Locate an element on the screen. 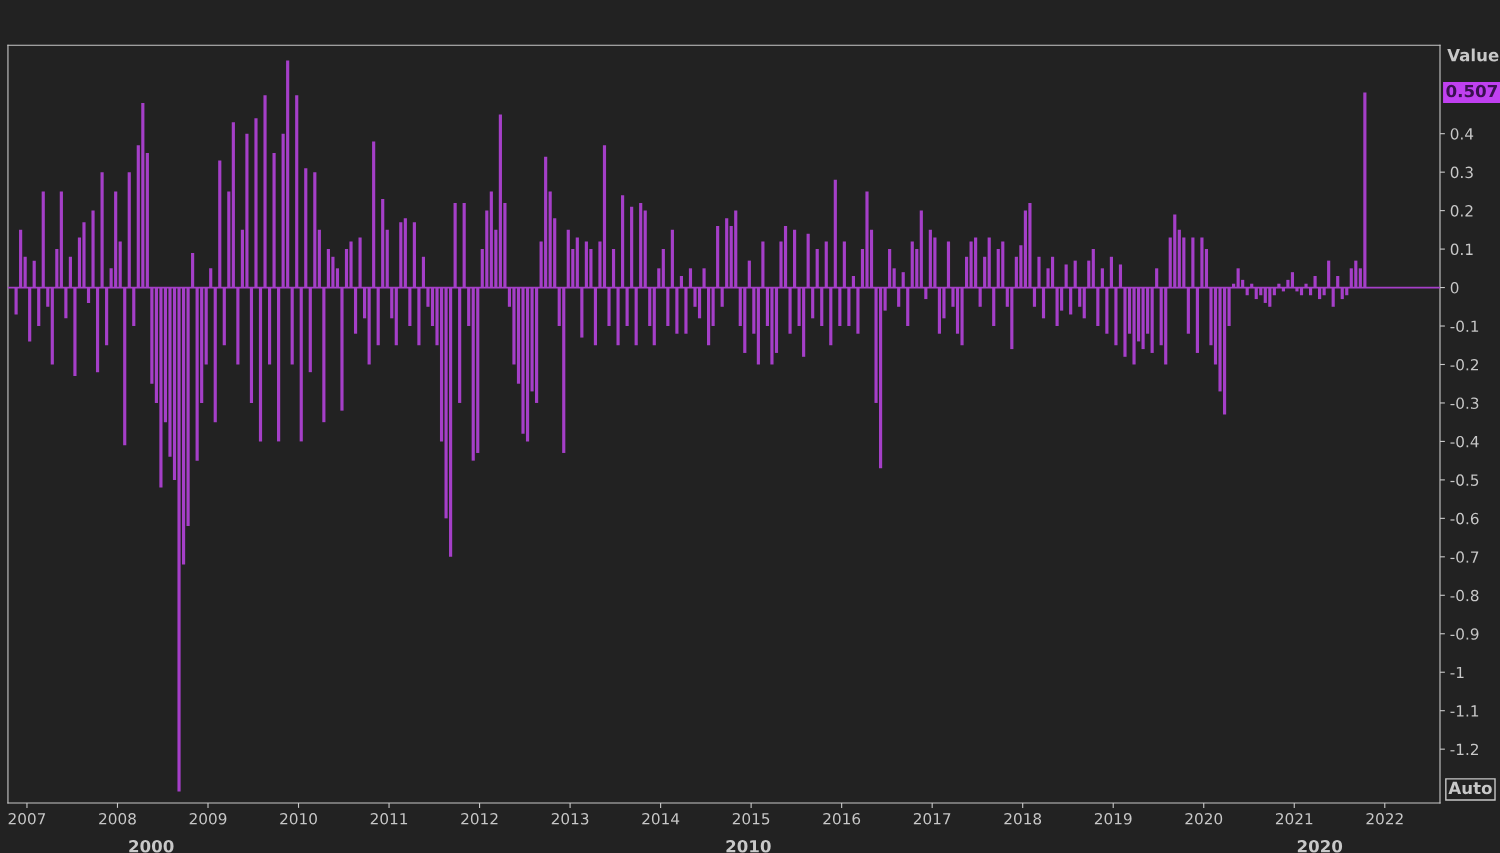  y-tick-label: -1 is located at coordinates (1457, 672).